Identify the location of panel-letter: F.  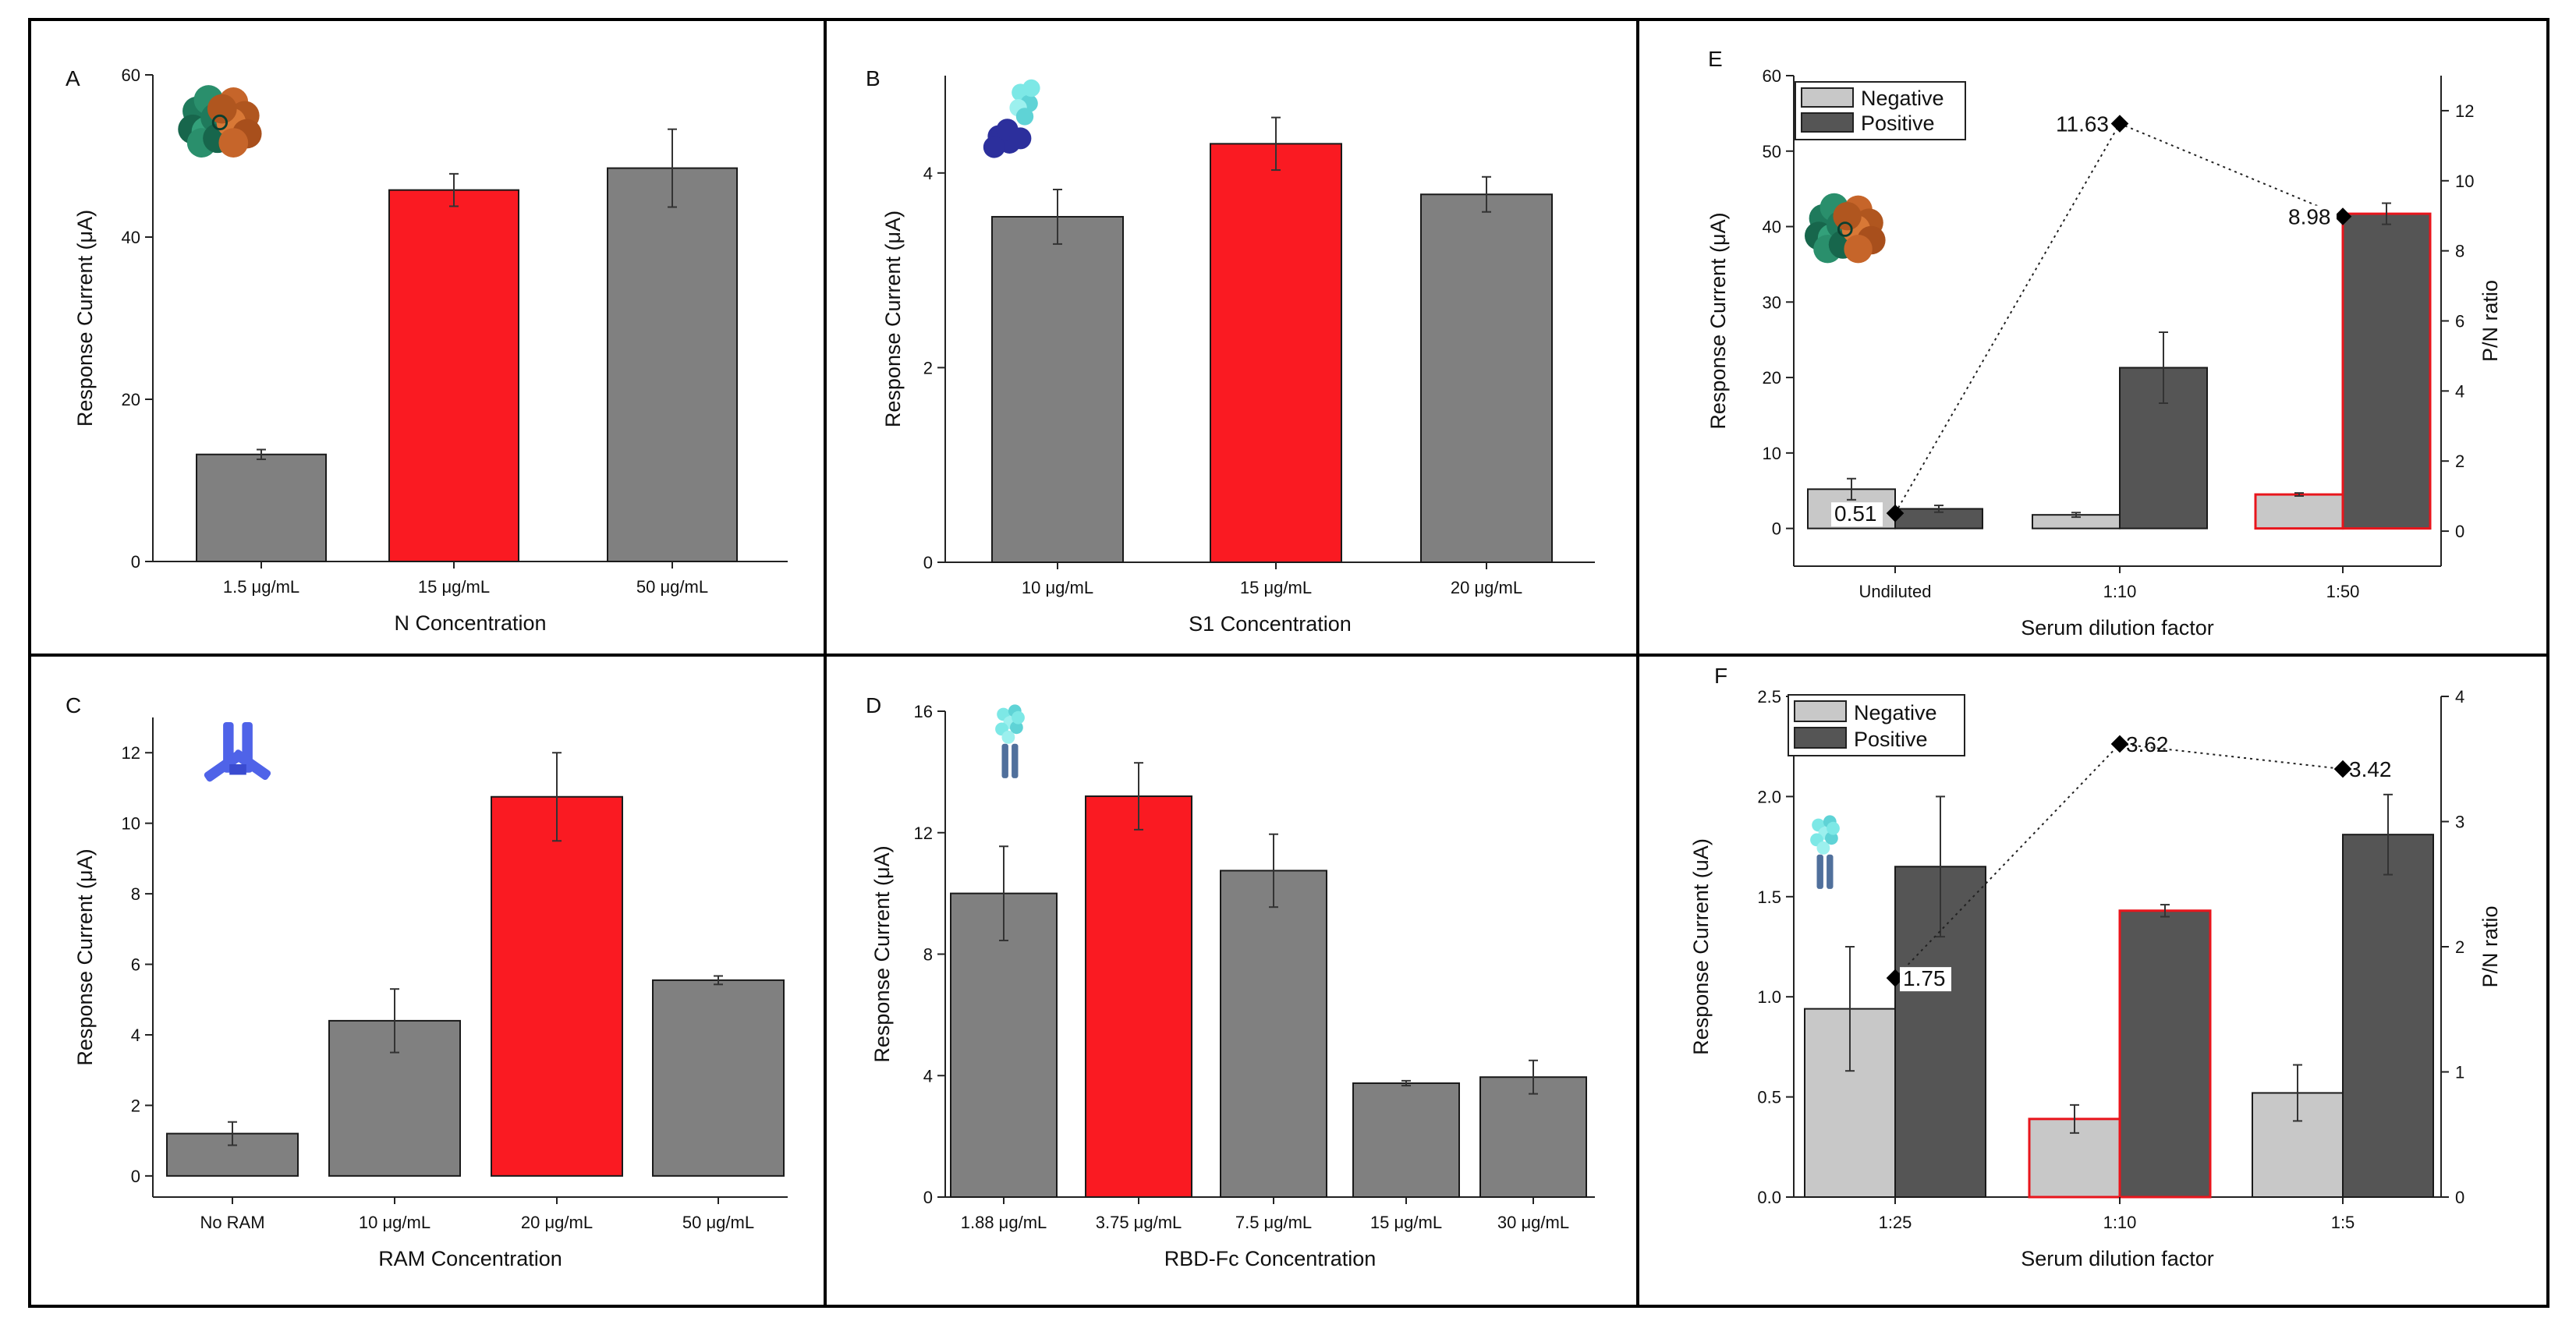
(1721, 676).